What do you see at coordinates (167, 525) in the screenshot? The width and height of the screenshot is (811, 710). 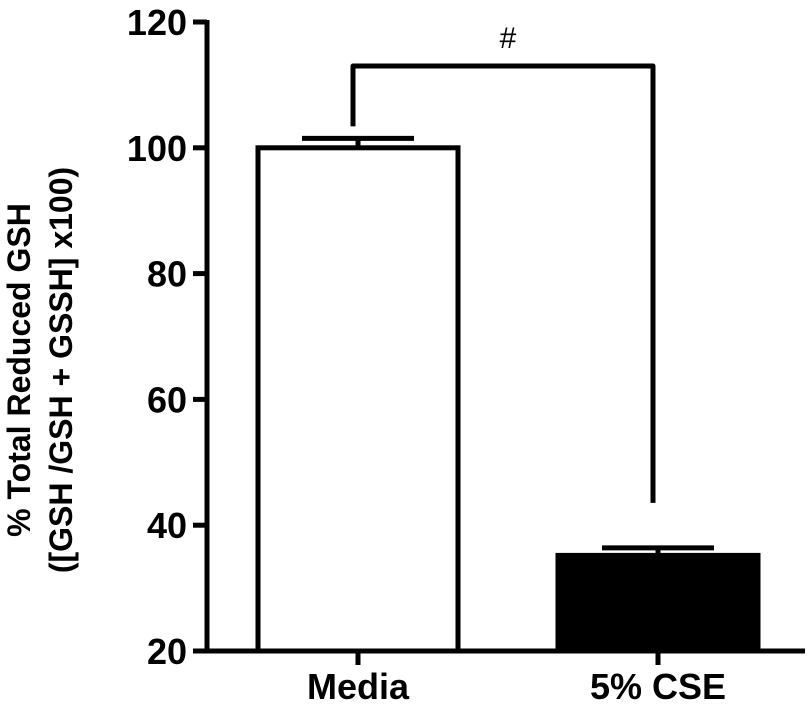 I see `y-tick-label: 40` at bounding box center [167, 525].